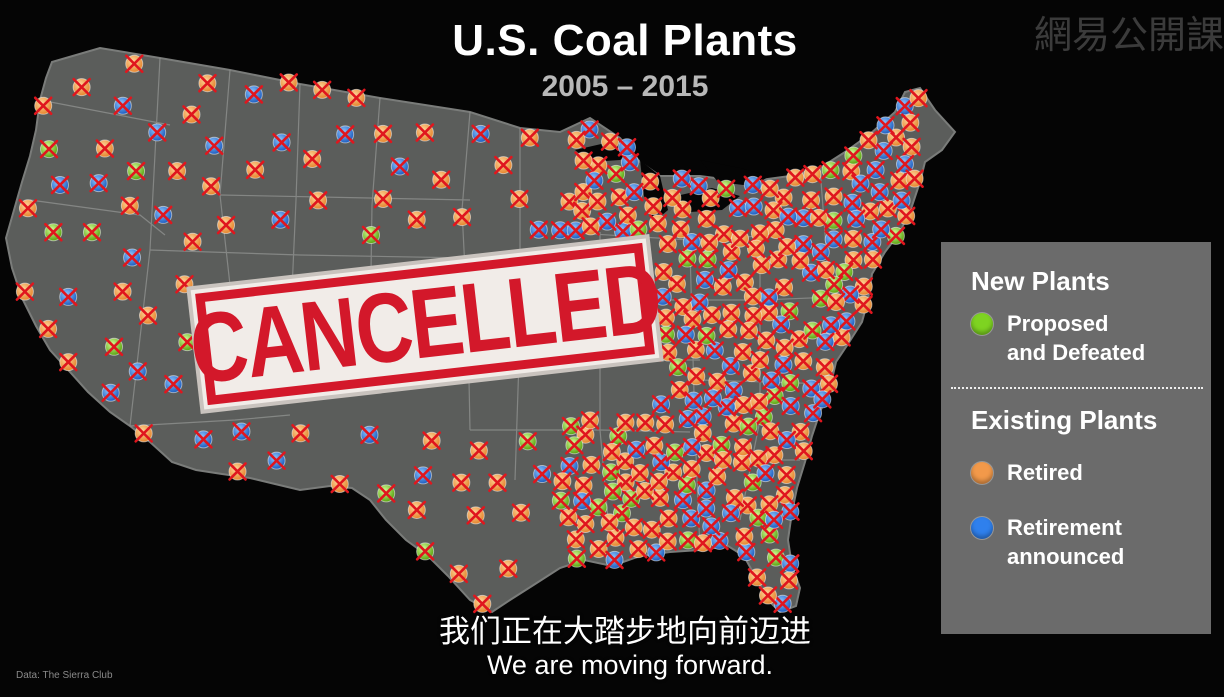 This screenshot has height=697, width=1224. I want to click on great-lakes, so click(672, 182).